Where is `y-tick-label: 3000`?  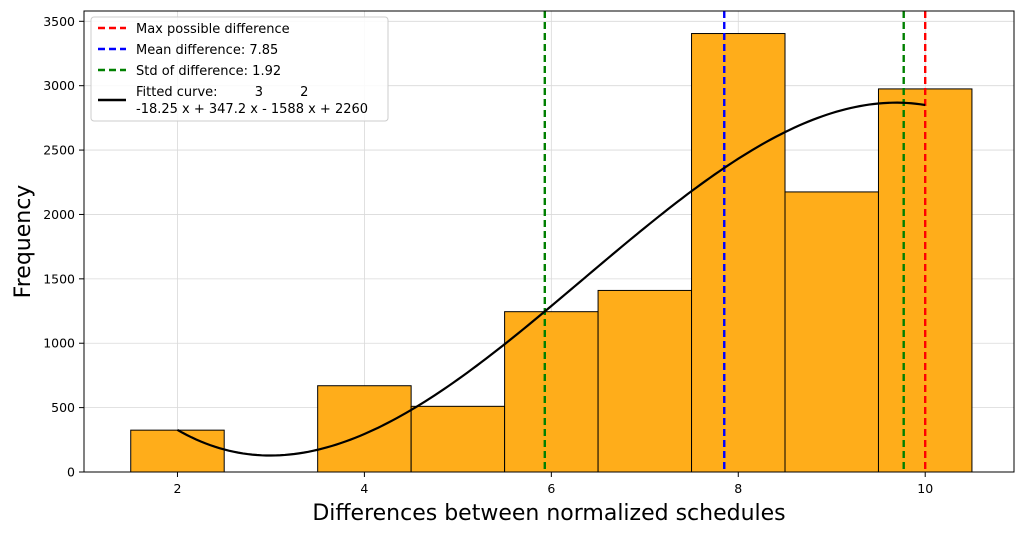
y-tick-label: 3000 is located at coordinates (59, 85).